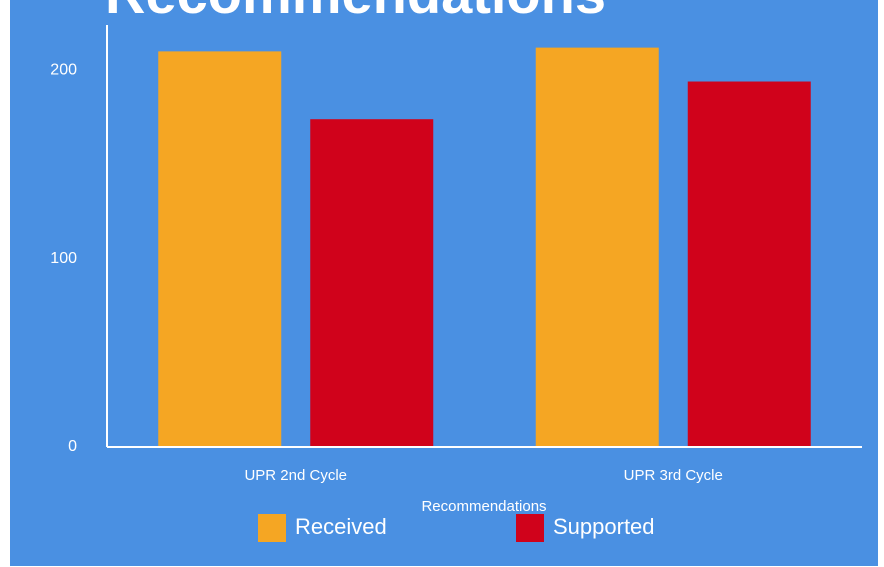 The width and height of the screenshot is (884, 567). I want to click on legend-label: Supported, so click(604, 526).